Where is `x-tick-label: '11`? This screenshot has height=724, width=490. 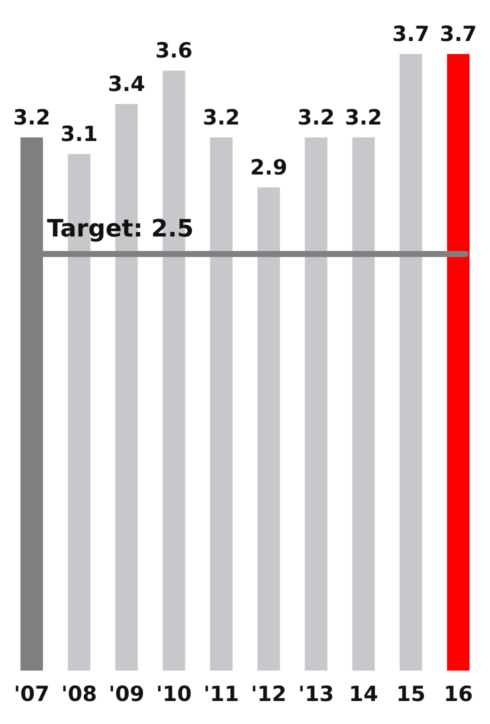 x-tick-label: '11 is located at coordinates (221, 694).